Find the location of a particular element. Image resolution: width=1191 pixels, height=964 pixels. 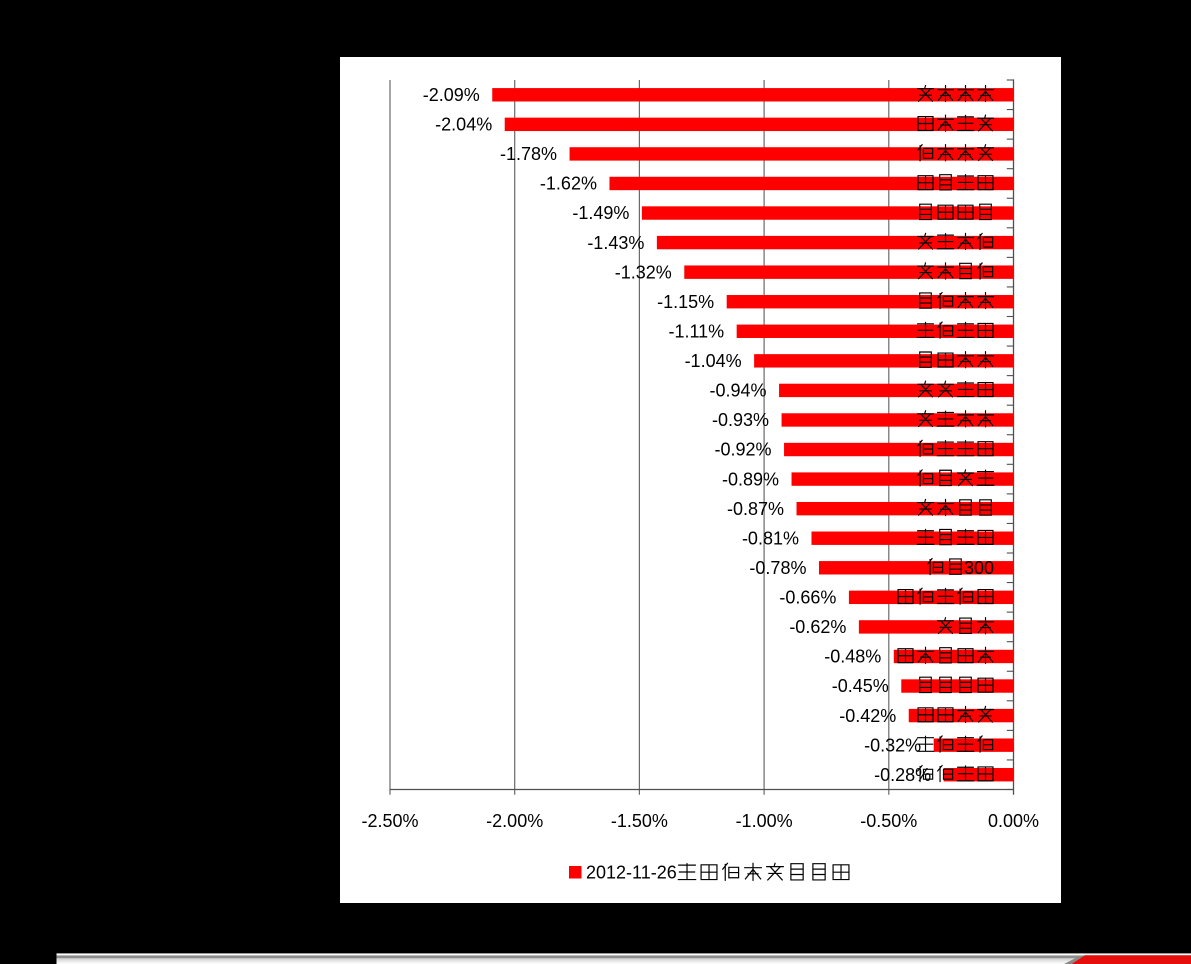

svg-text: -2.09% is located at coordinates (451, 95).